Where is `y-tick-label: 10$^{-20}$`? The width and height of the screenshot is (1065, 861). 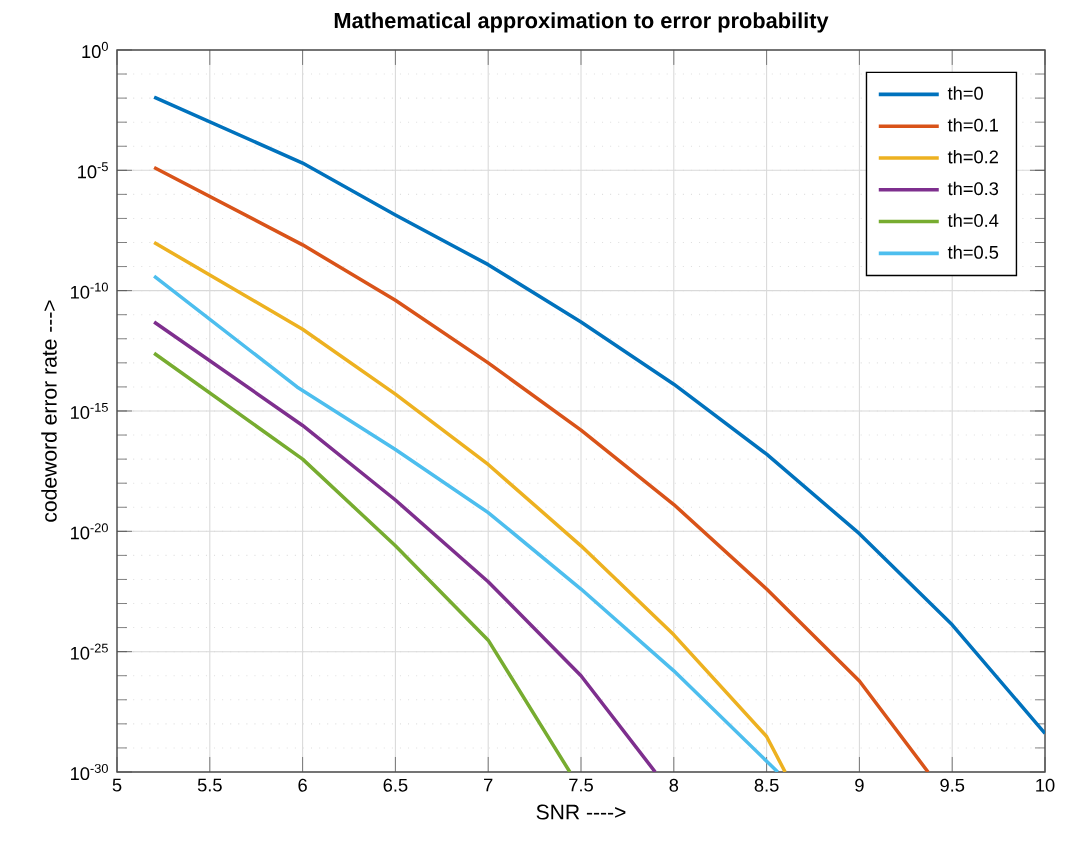 y-tick-label: 10$^{-20}$ is located at coordinates (89, 531).